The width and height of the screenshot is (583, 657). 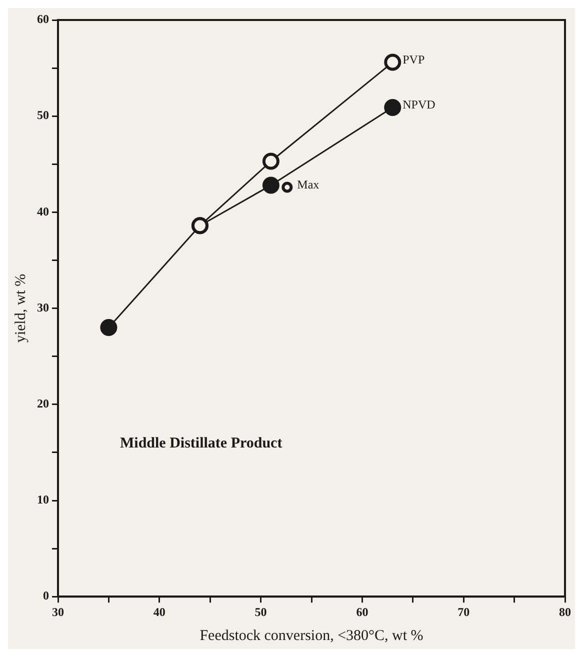 What do you see at coordinates (565, 611) in the screenshot?
I see `x-tick-label: 80` at bounding box center [565, 611].